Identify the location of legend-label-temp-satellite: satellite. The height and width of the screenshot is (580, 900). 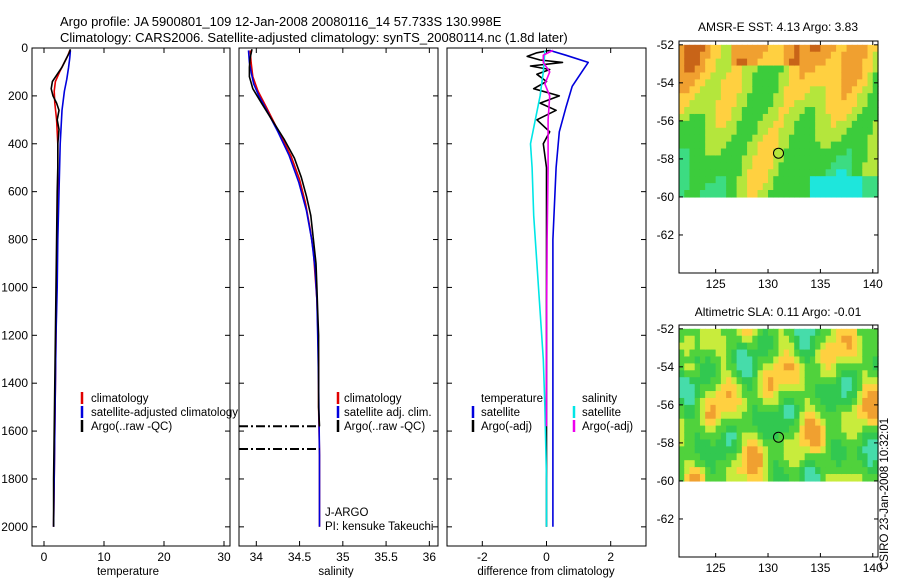
(500, 413).